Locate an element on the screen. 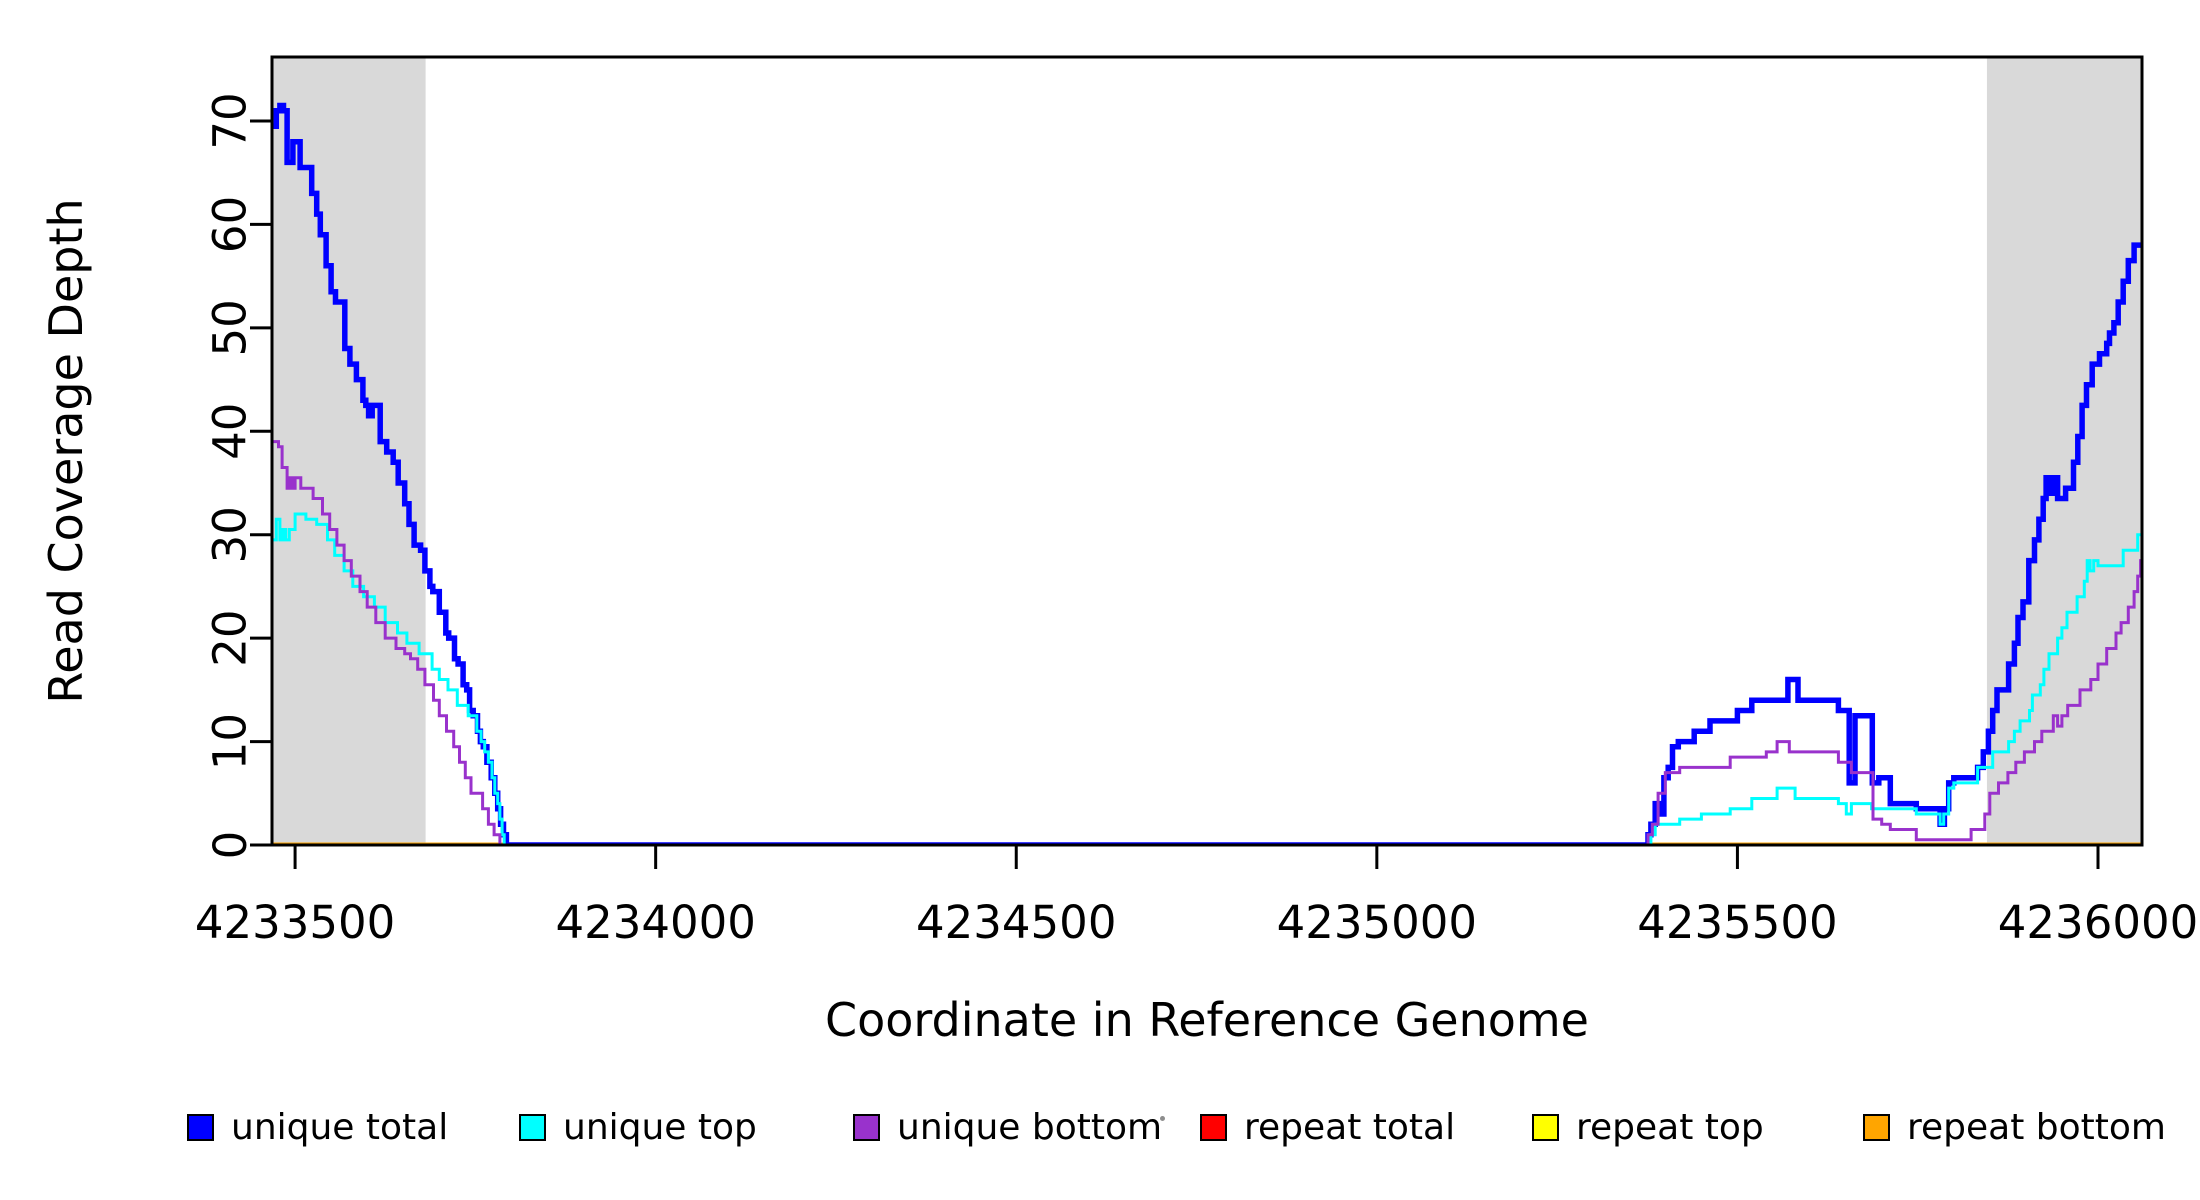  x-tick-label: 4233500 is located at coordinates (295, 922).